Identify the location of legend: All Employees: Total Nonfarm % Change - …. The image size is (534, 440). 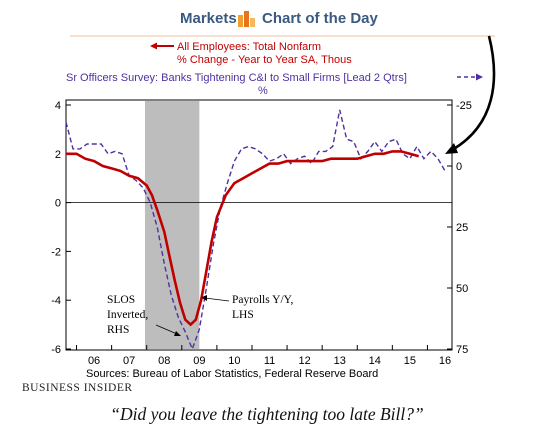
(274, 69).